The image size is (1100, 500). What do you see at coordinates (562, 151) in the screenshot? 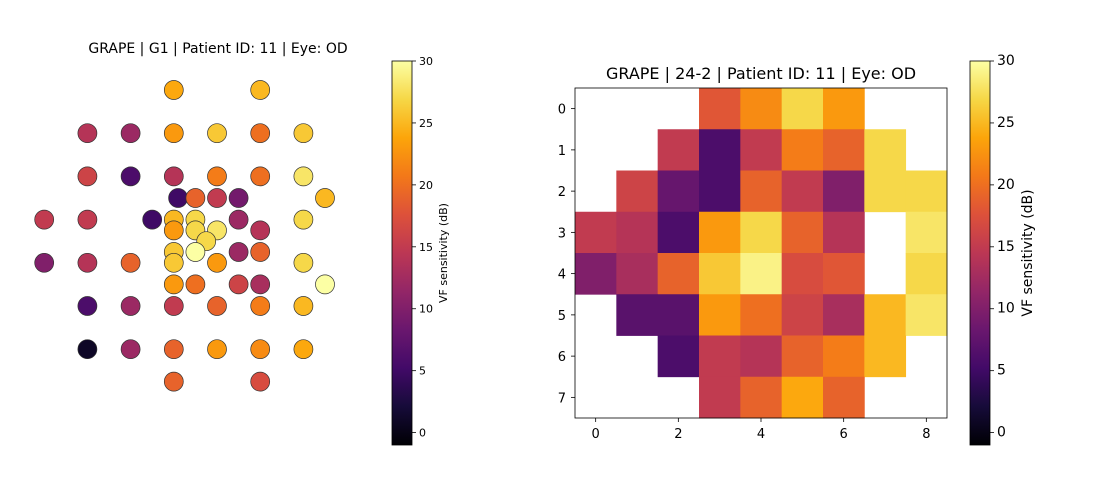
I see `y-tick-label: 1` at bounding box center [562, 151].